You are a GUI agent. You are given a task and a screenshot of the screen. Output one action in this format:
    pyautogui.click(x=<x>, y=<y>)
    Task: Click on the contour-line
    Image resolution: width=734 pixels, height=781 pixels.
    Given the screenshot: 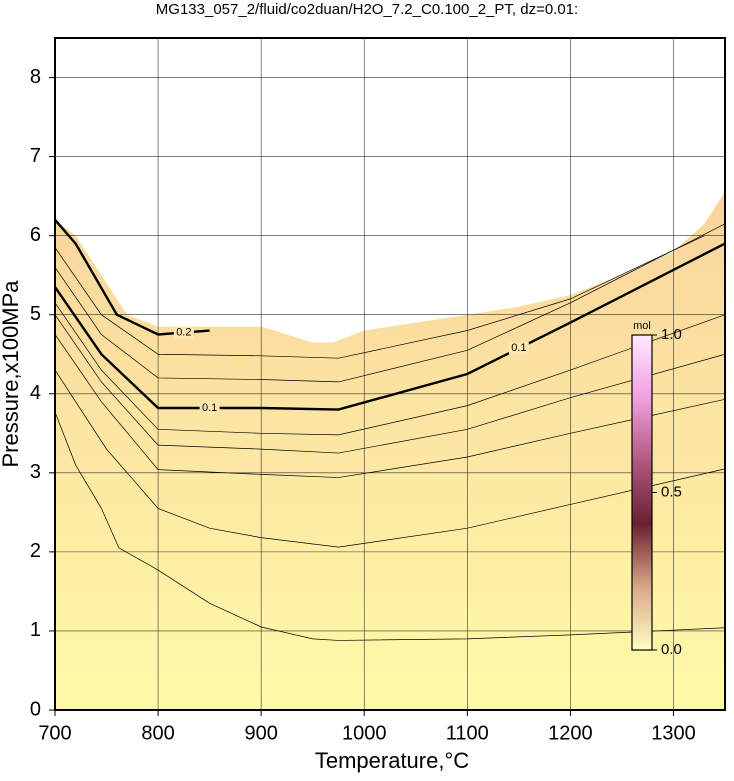 What is the action you would take?
    pyautogui.click(x=379, y=297)
    